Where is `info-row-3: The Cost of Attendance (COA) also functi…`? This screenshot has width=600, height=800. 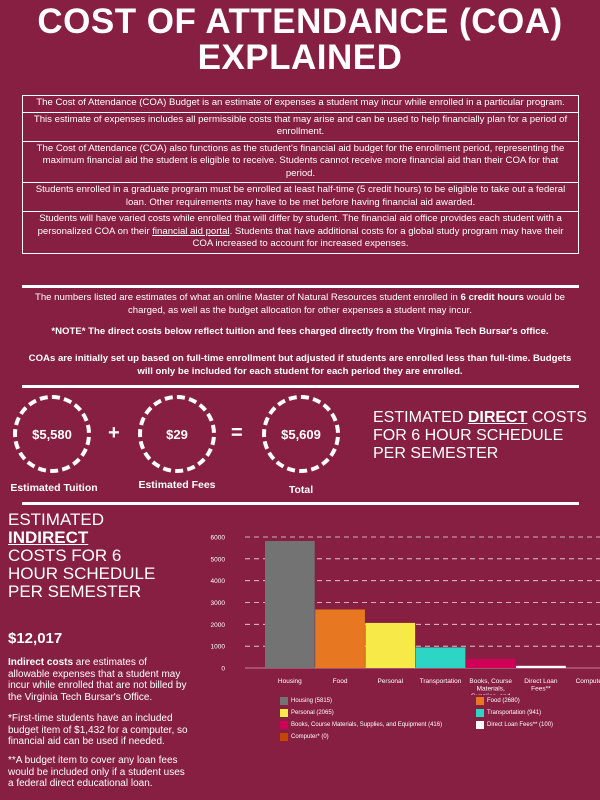
info-row-3: The Cost of Attendance (COA) also functi… is located at coordinates (300, 162).